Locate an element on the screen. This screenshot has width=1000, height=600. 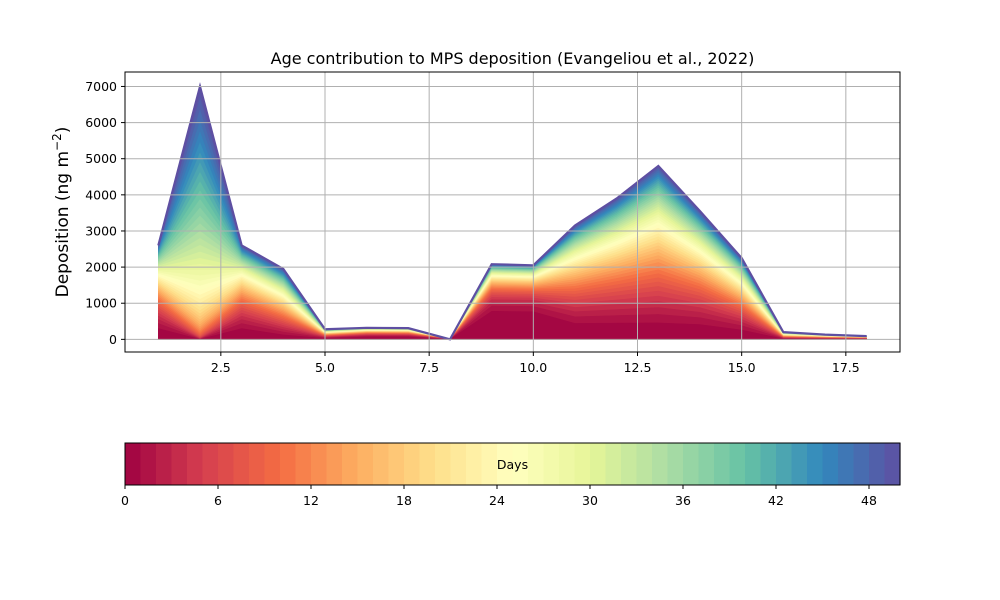
x-tick-label: 5.0 is located at coordinates (325, 367).